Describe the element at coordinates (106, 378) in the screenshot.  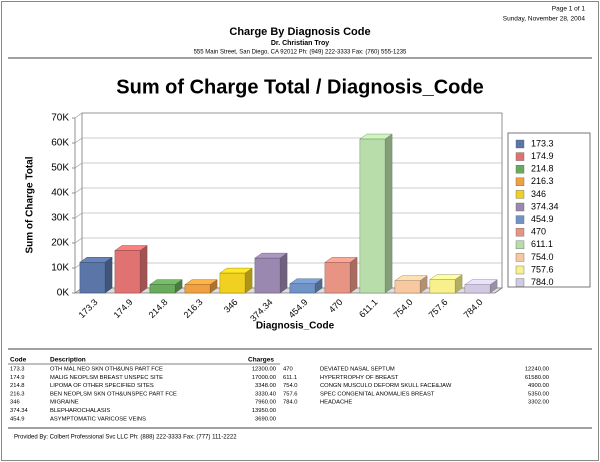
I see `table-cell: MALIG NEOPLSM BREAST UNSPEC SITE` at that location.